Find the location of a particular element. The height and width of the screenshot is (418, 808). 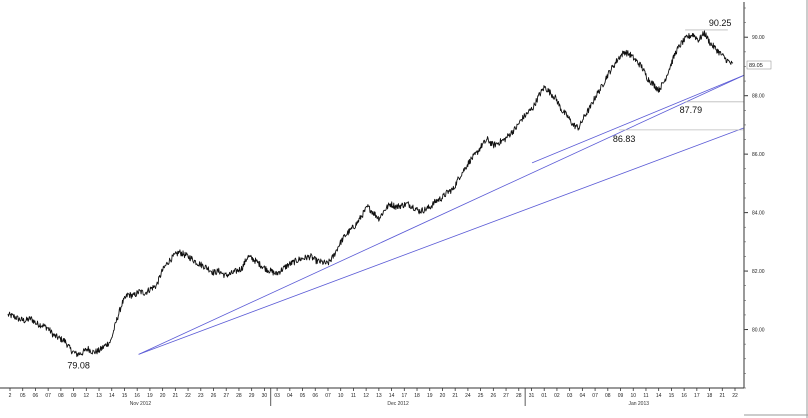

last-price-box is located at coordinates (759, 65).